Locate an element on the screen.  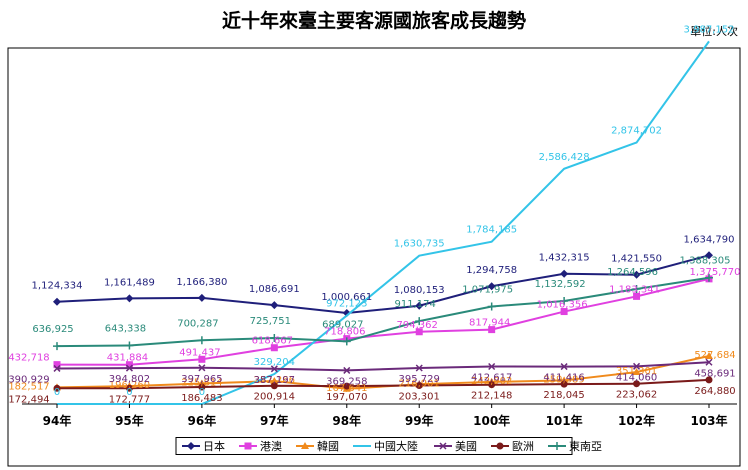
series-6-data-label: 1,388,305 is located at coordinates (705, 261).